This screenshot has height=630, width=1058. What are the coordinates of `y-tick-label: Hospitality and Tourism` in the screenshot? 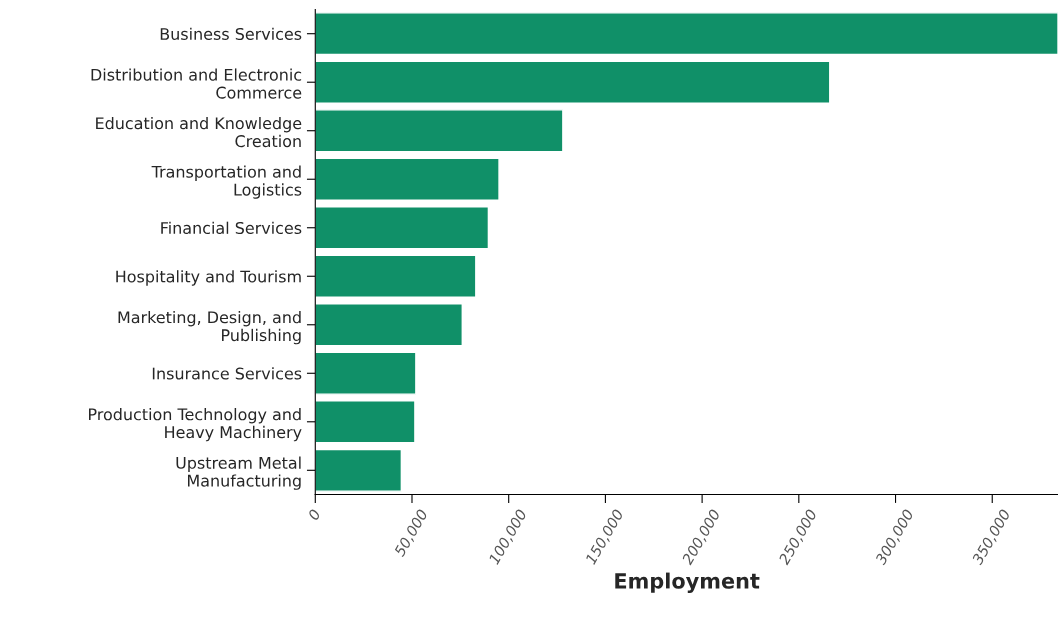 It's located at (208, 278).